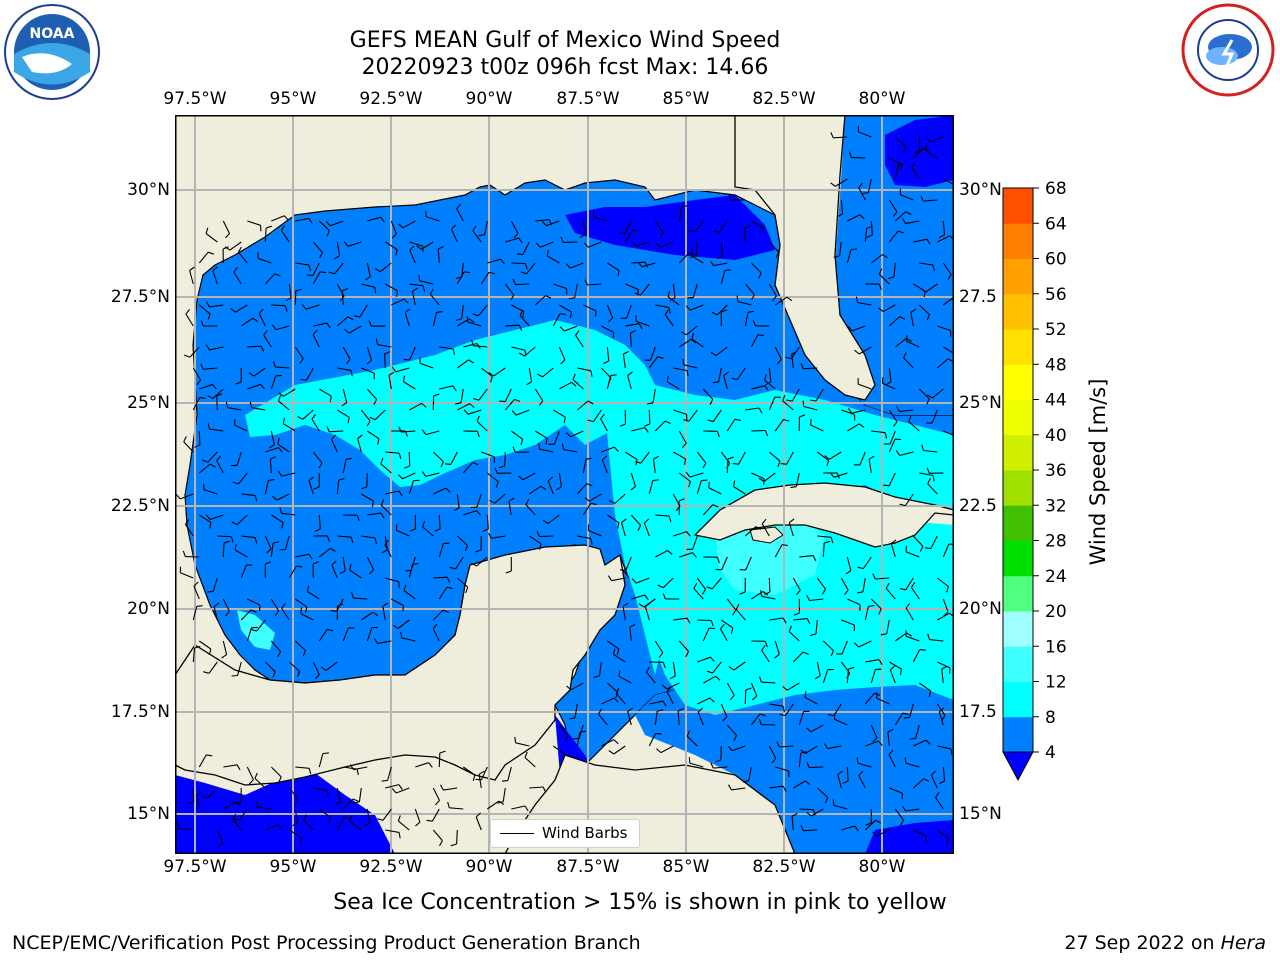 The height and width of the screenshot is (960, 1280). I want to click on colorbar-tick-label: 48, so click(1056, 365).